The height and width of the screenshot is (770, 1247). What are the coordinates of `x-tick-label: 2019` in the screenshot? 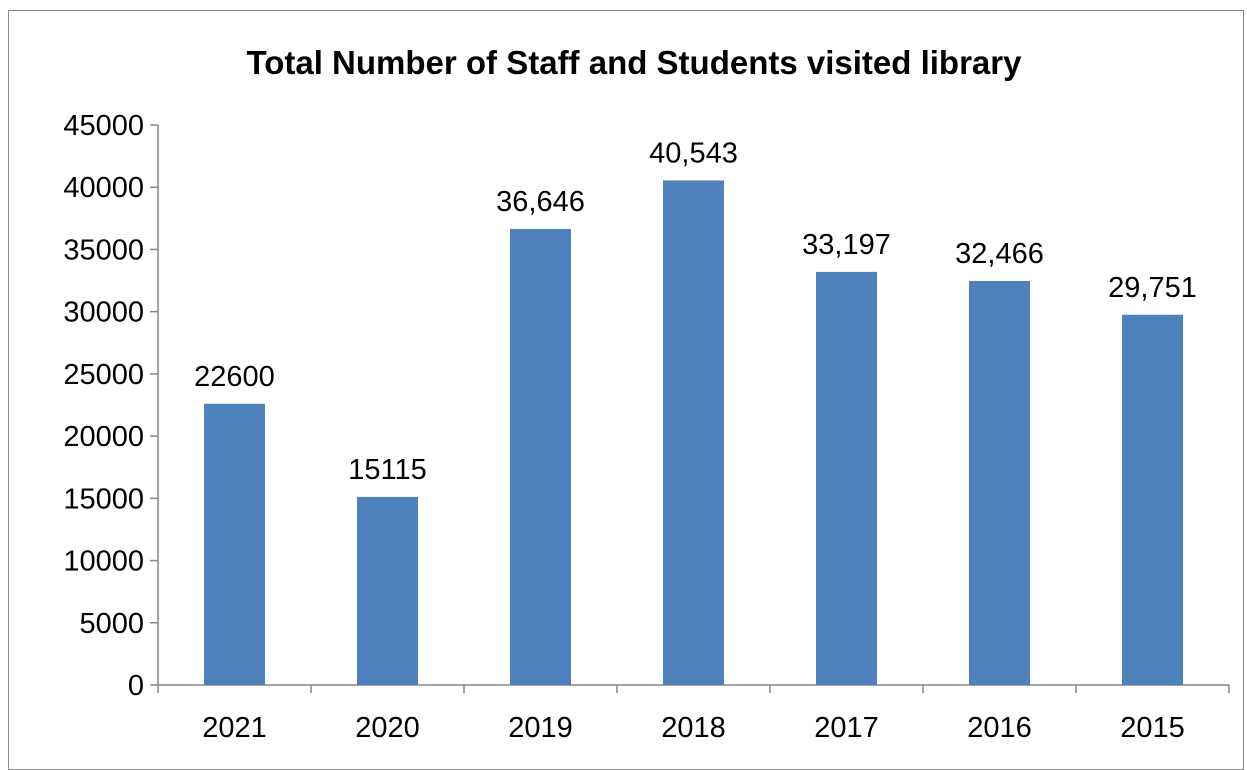 It's located at (540, 728).